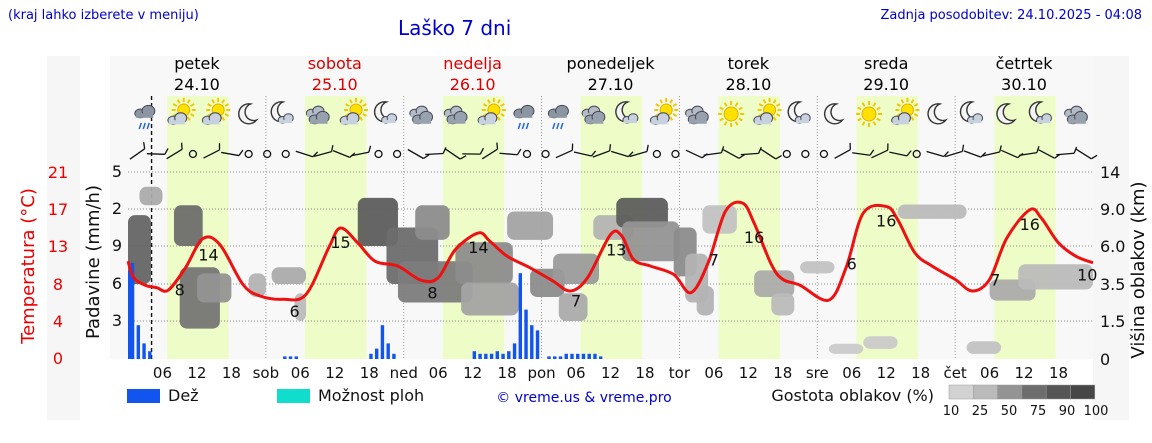 The image size is (1152, 443). Describe the element at coordinates (1024, 84) in the screenshot. I see `day-date: 30.10` at that location.